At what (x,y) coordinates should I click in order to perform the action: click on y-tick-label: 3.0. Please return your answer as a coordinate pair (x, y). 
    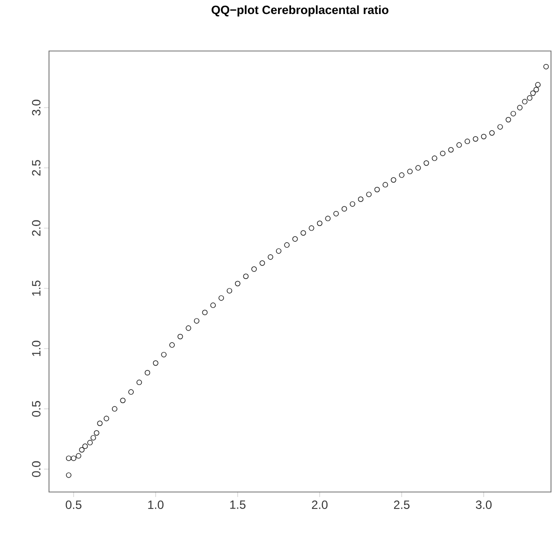
    Looking at the image, I should click on (36, 108).